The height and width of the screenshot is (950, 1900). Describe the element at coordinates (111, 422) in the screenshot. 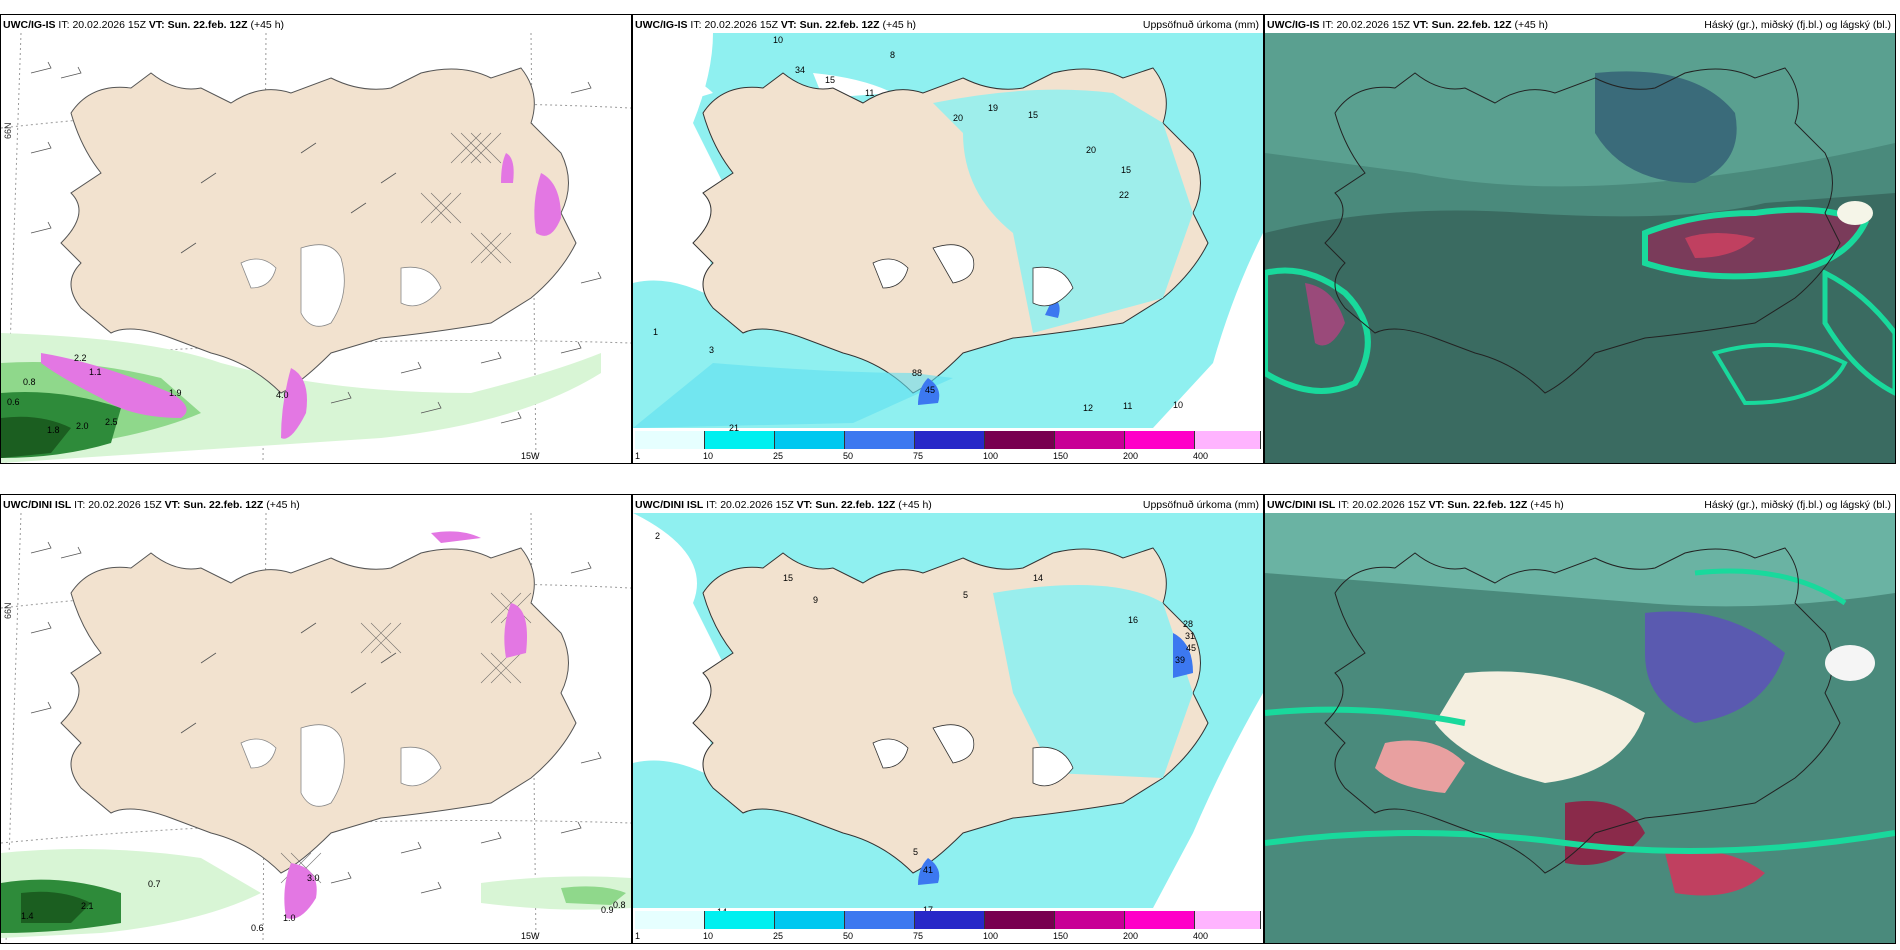

I see `wind-label: 2.5` at that location.